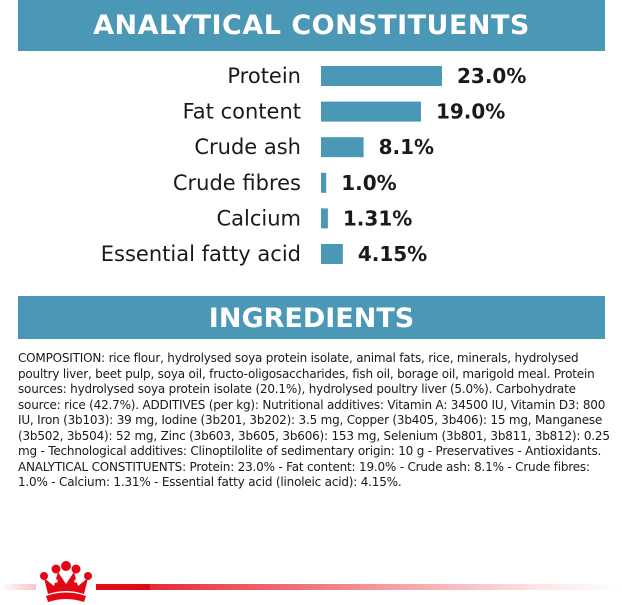 Image resolution: width=622 pixels, height=605 pixels. What do you see at coordinates (377, 218) in the screenshot?
I see `value-label-calcium: 1.31%` at bounding box center [377, 218].